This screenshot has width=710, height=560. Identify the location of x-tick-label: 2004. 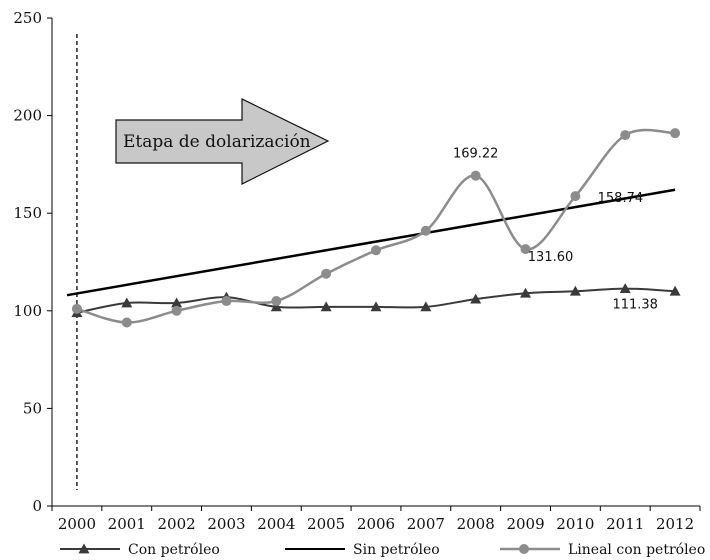
(276, 524).